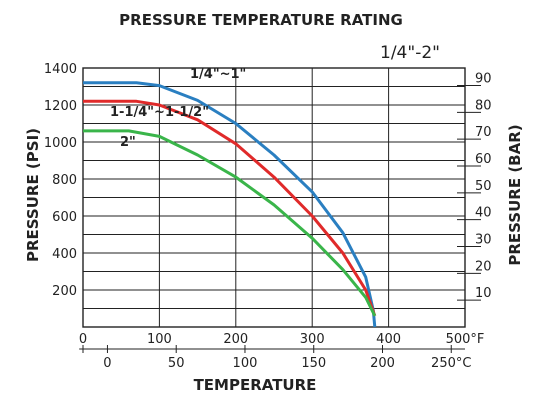 Image resolution: width=538 pixels, height=397 pixels. Describe the element at coordinates (388, 339) in the screenshot. I see `x-tick-label-f: 400` at that location.